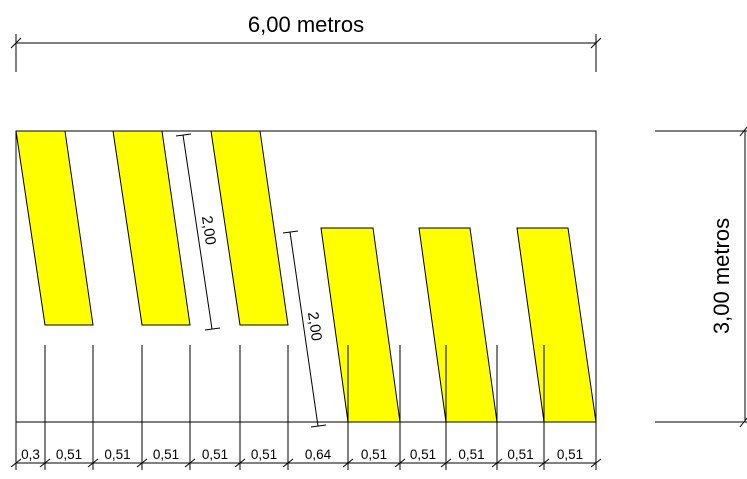 The height and width of the screenshot is (479, 747). I want to click on lower-stripe-length-dimension, so click(304, 329).